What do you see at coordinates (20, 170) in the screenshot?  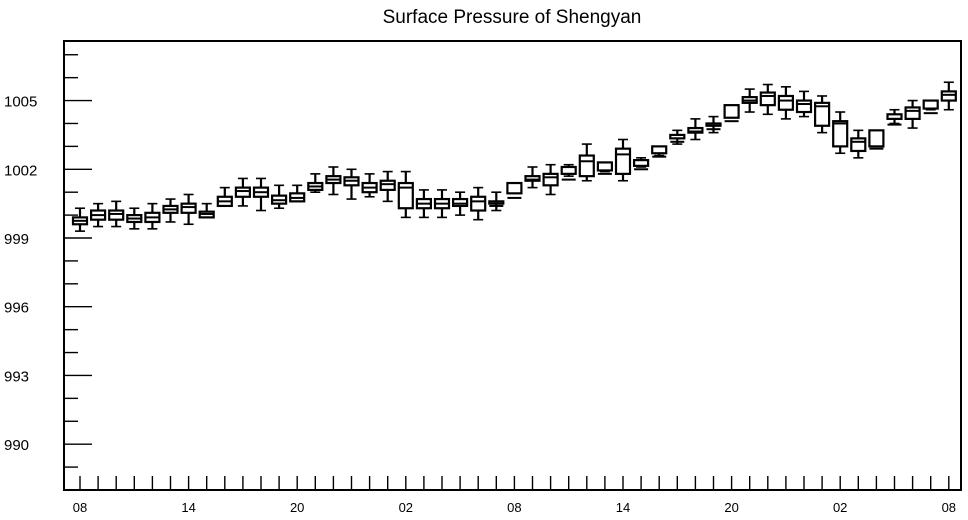 I see `y-tick-label: 1002` at bounding box center [20, 170].